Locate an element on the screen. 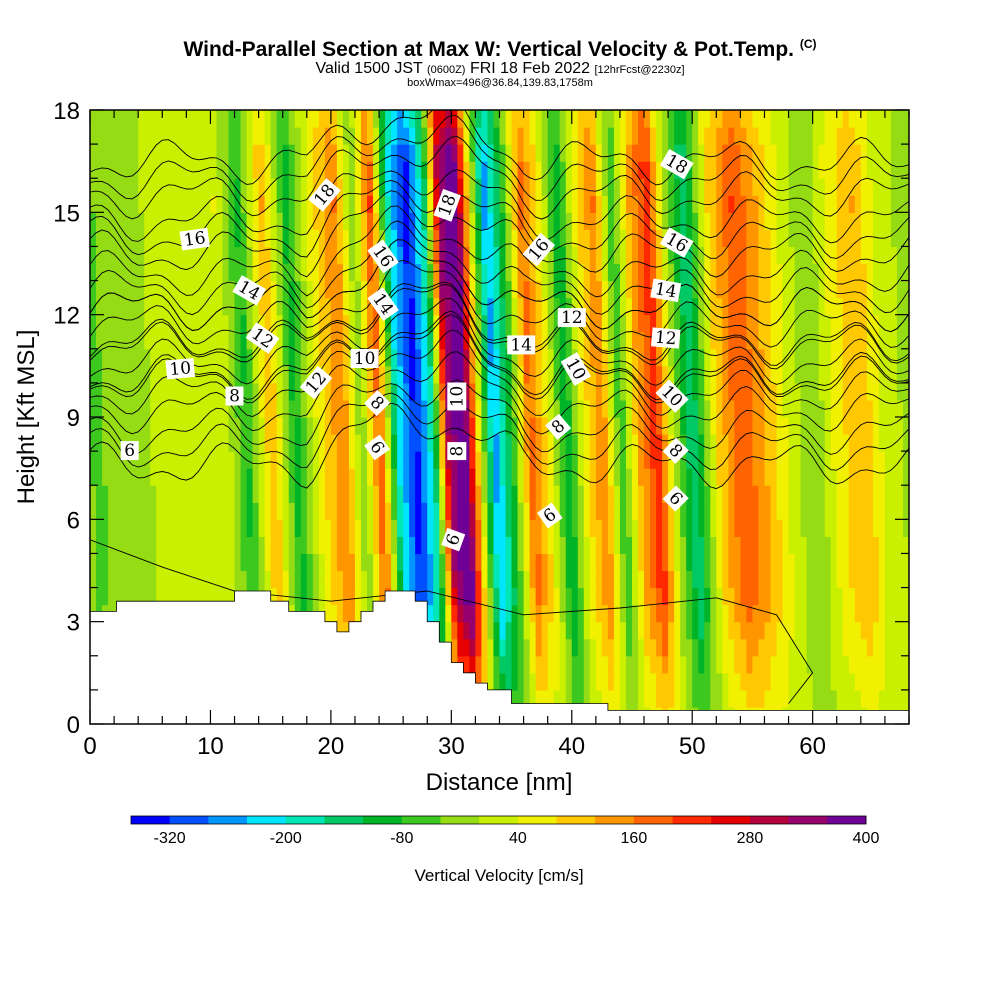 This screenshot has height=1000, width=1000. theta-contour-line is located at coordinates (499, 251).